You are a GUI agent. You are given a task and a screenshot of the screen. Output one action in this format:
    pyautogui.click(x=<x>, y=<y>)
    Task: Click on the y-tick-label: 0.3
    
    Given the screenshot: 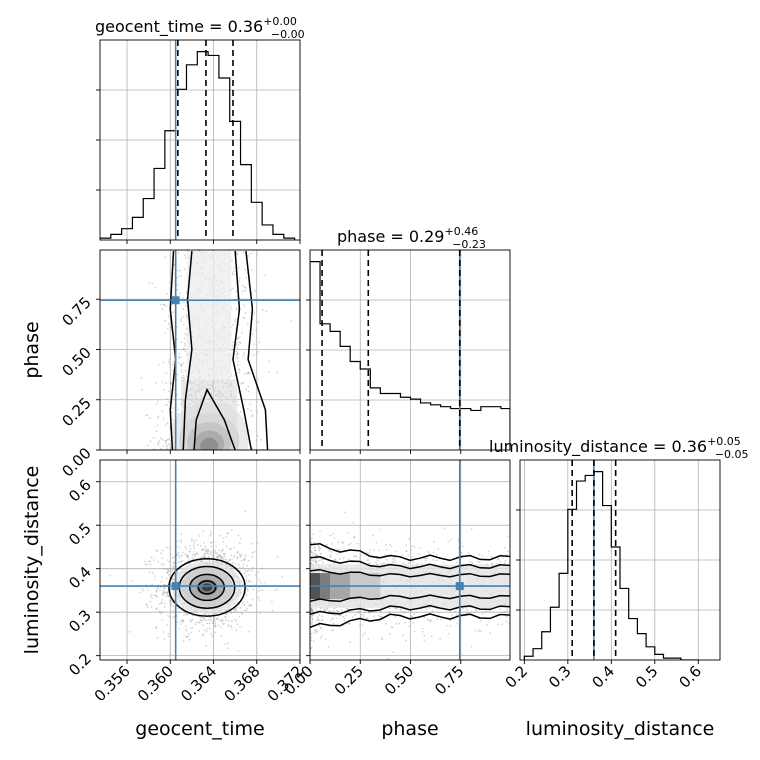 What is the action you would take?
    pyautogui.click(x=80, y=621)
    